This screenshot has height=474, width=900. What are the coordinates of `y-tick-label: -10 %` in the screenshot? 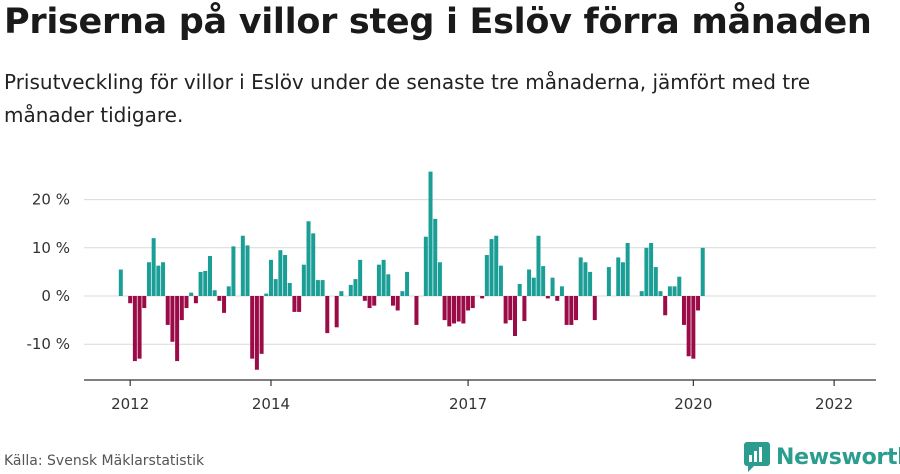 It's located at (48, 344).